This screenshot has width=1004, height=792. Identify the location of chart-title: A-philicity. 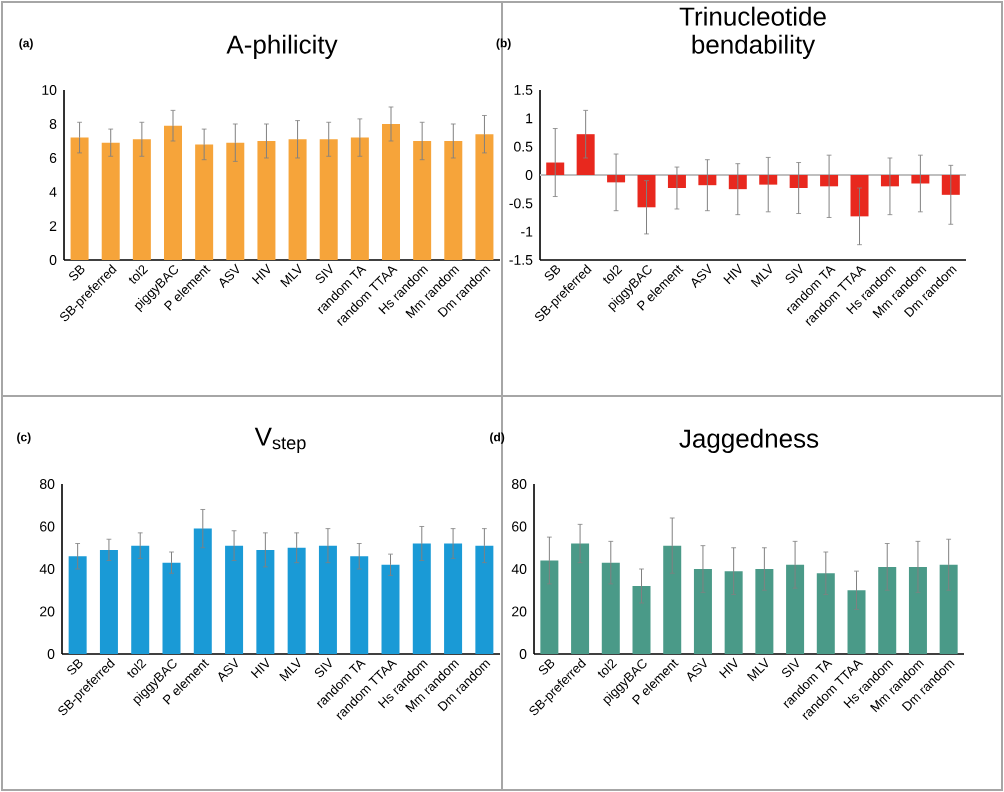
(282, 46).